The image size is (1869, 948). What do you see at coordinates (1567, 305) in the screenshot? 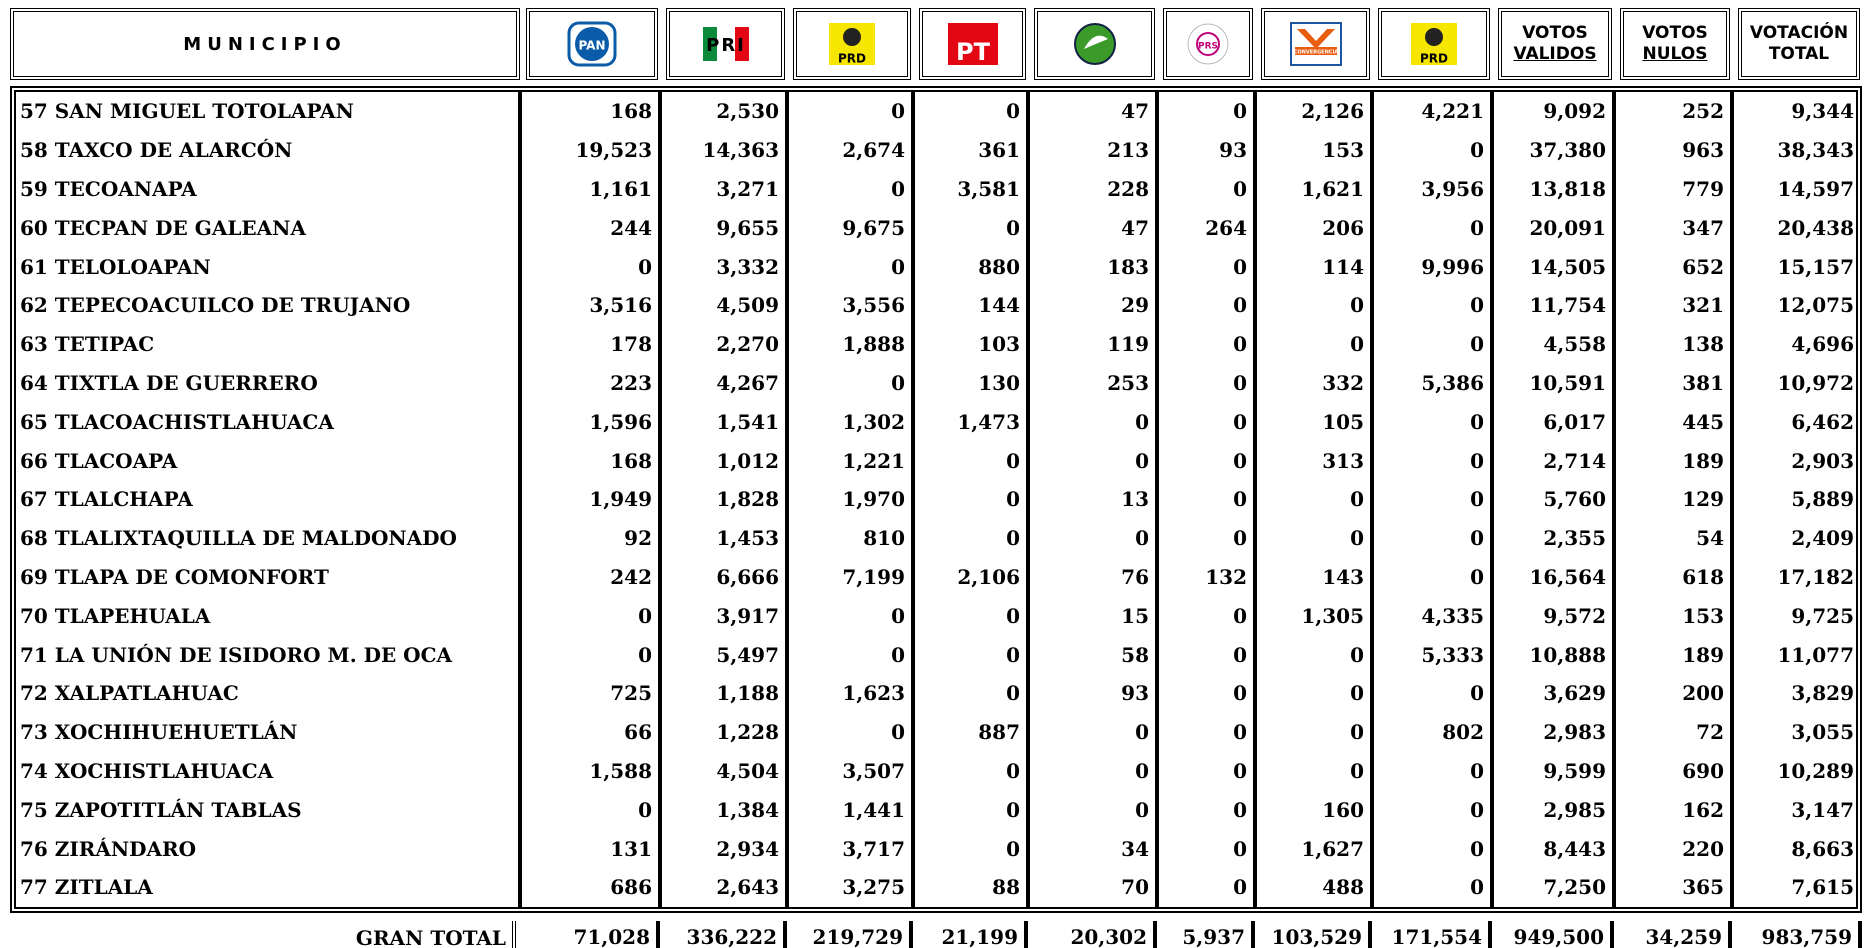
I see `vote-count: 11,754` at bounding box center [1567, 305].